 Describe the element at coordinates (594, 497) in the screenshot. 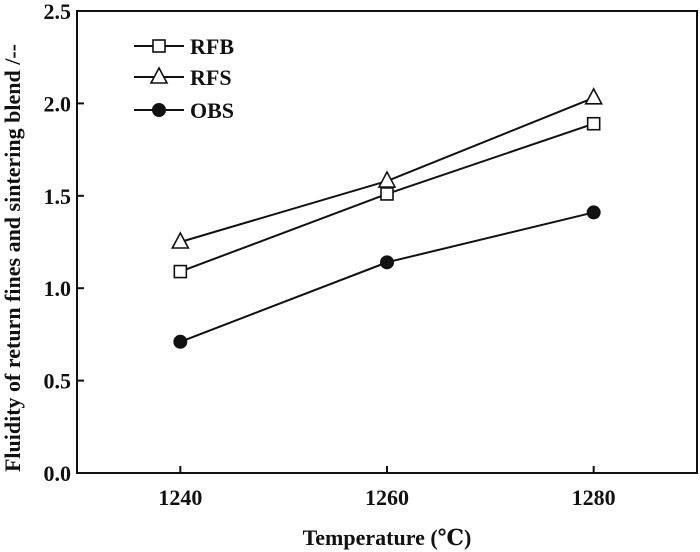

I see `x-tick-label: 1280` at that location.